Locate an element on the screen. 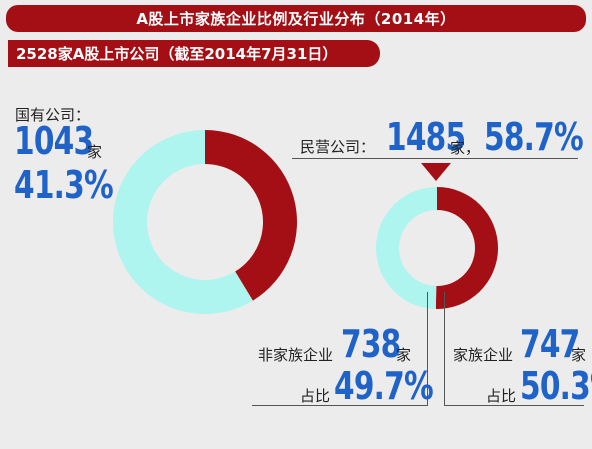  title-banner: A股上市家族企业比例及行业分布（2014年） is located at coordinates (296, 18).